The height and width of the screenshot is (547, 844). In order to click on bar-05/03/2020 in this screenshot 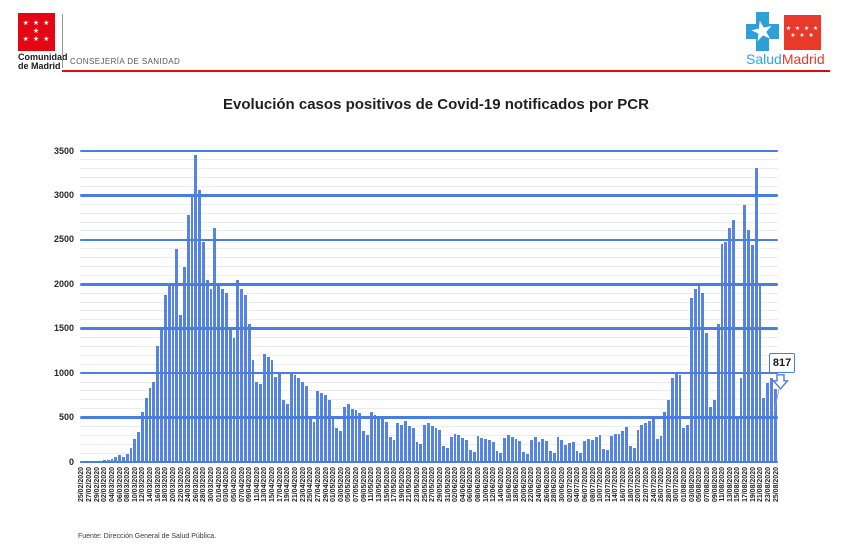, I will do `click(116, 459)`.